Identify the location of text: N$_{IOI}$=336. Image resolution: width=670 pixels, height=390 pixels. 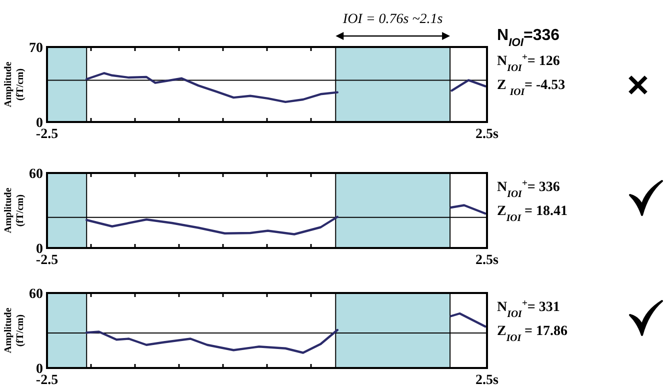
(528, 38).